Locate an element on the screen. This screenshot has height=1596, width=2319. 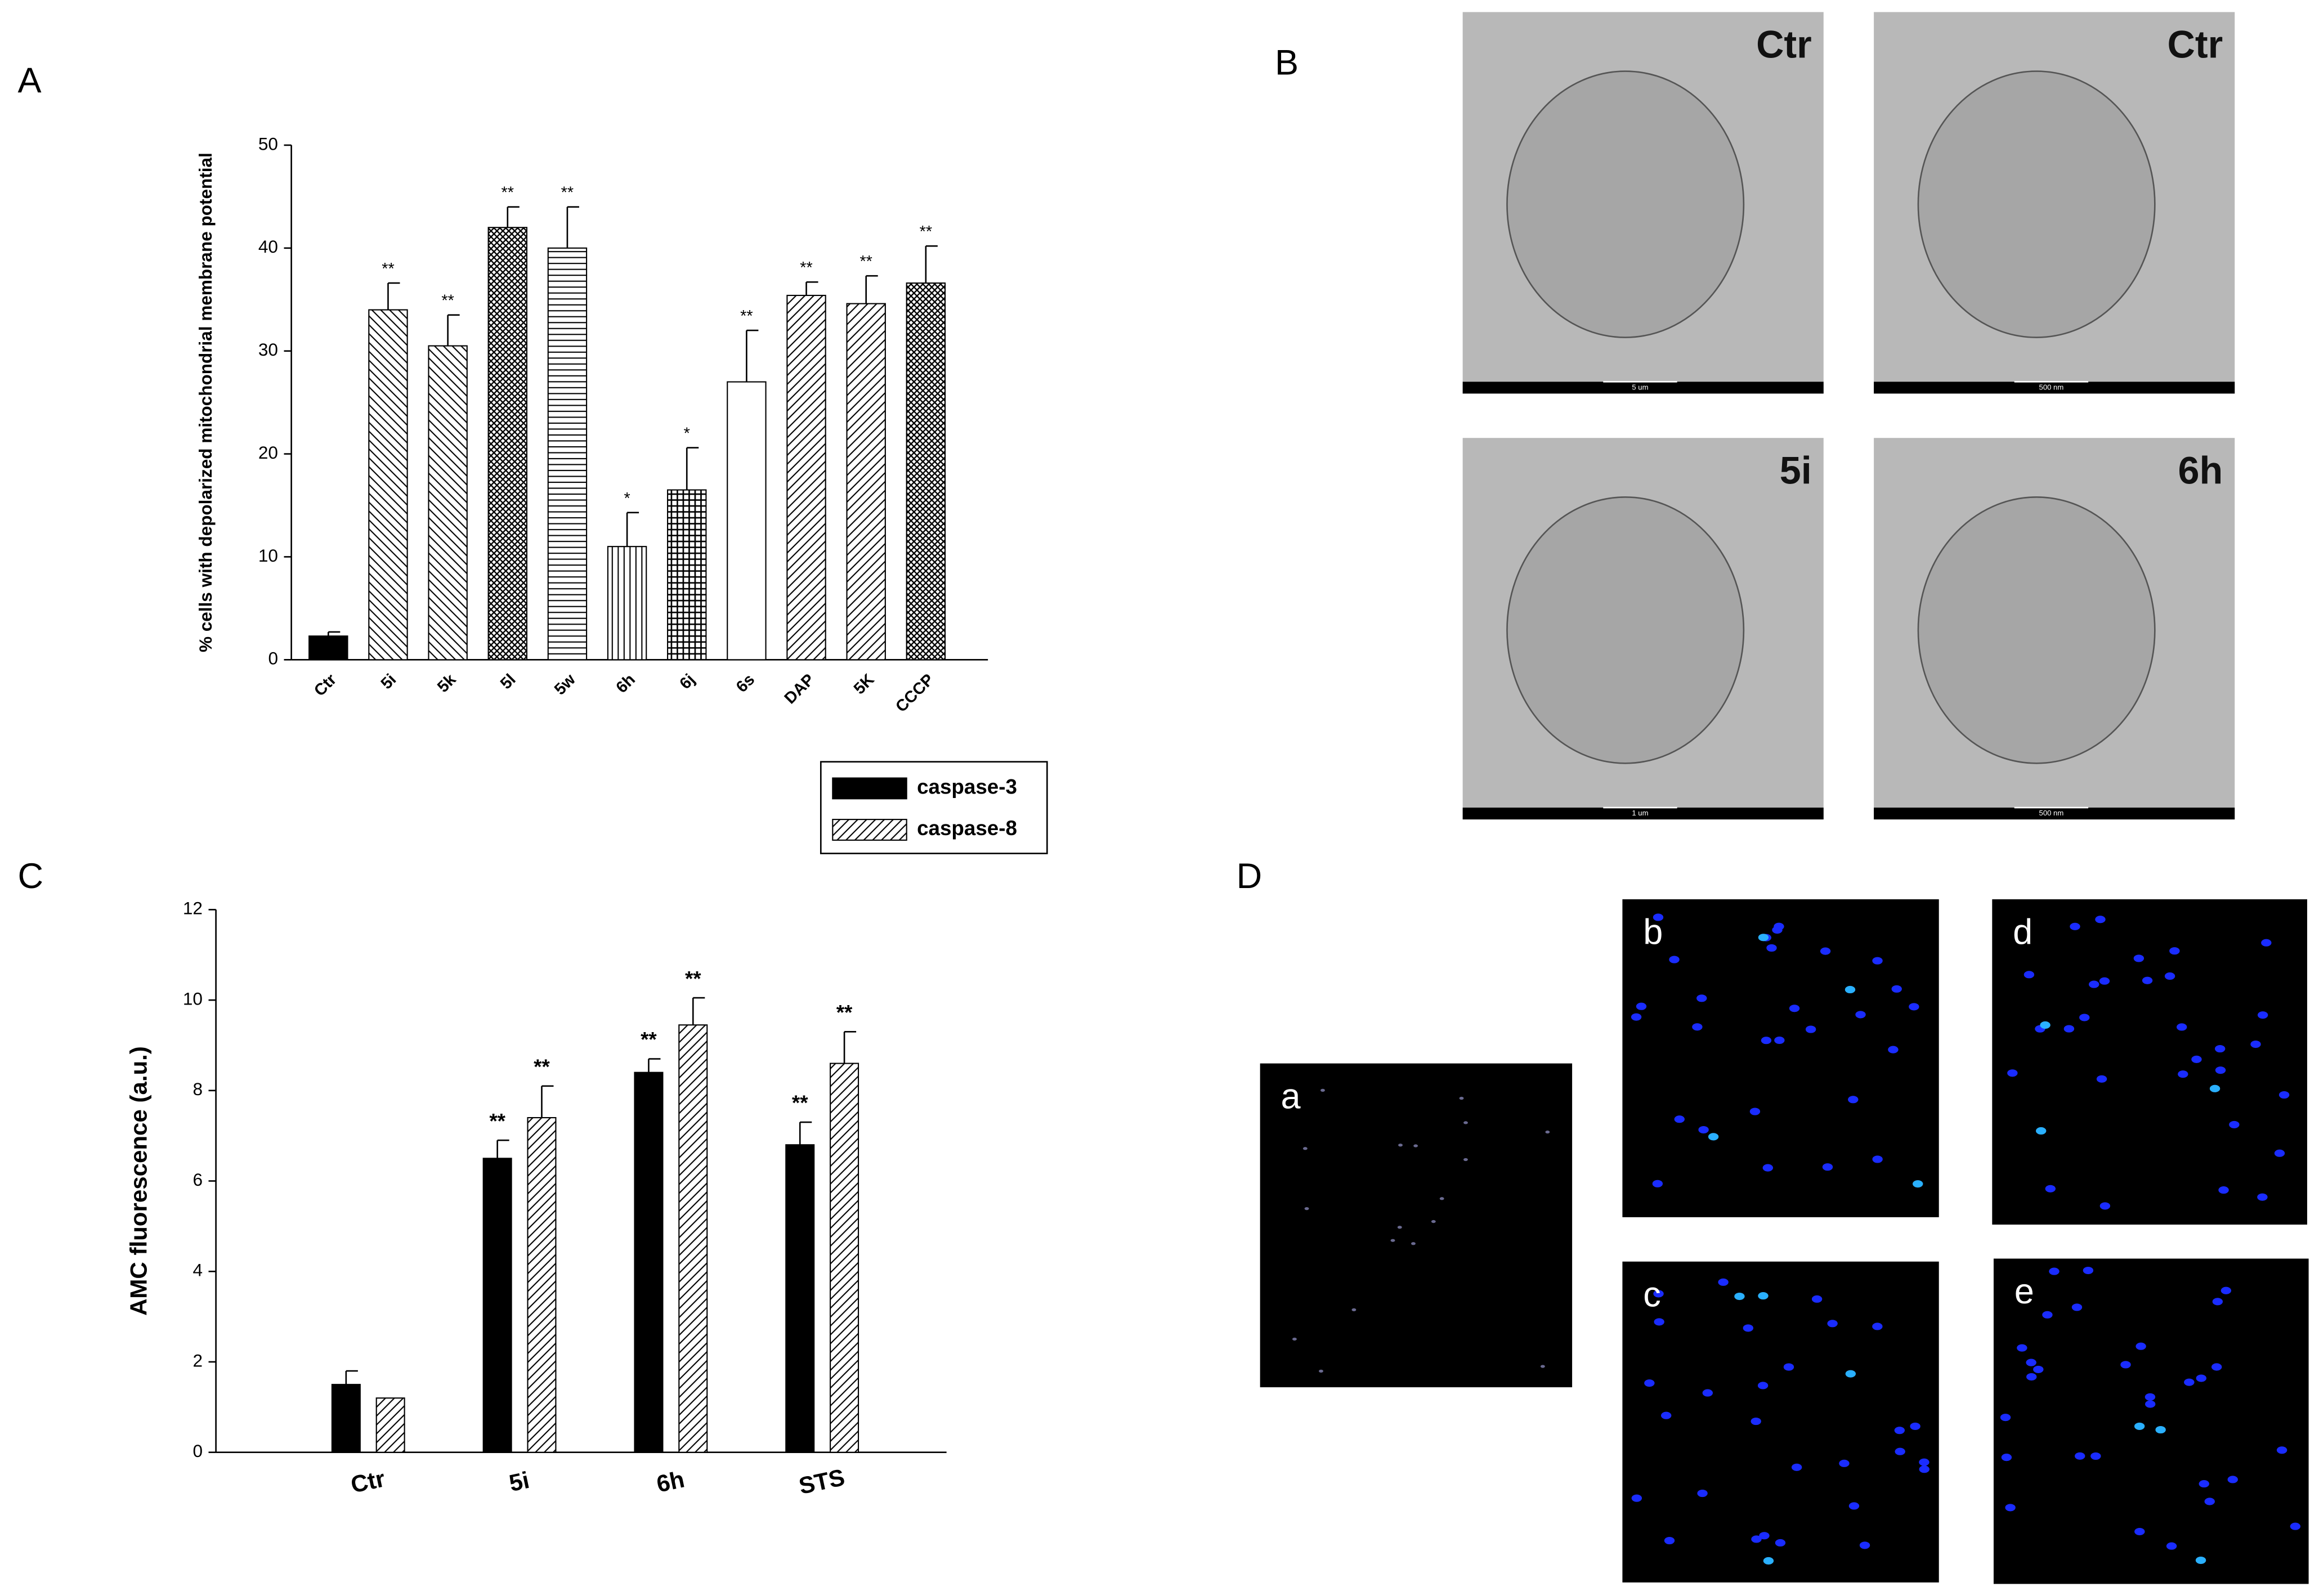
legend-swatch is located at coordinates (869, 789).